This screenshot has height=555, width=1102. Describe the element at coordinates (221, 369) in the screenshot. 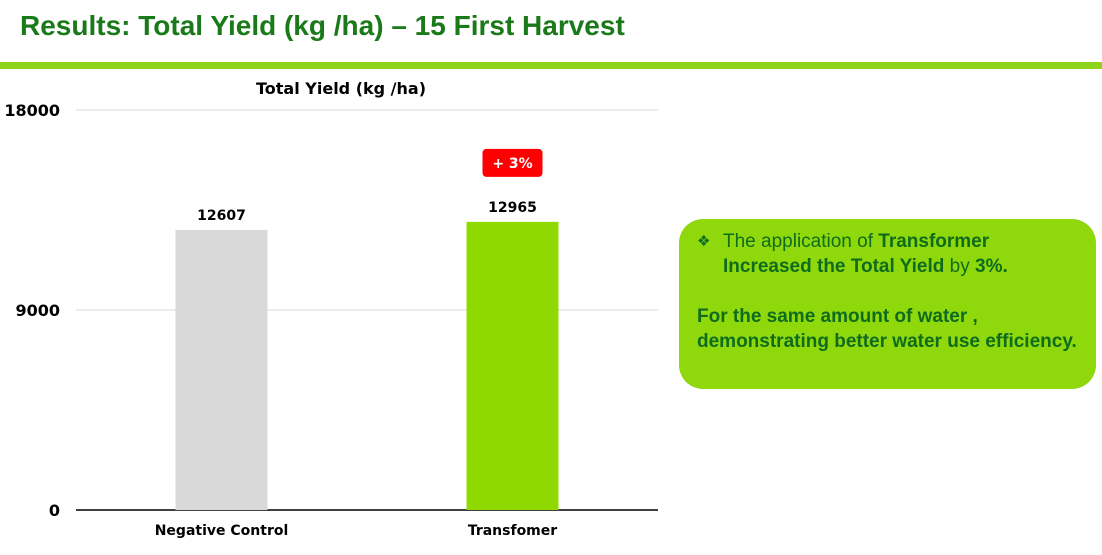

I see `bar-negative-control` at that location.